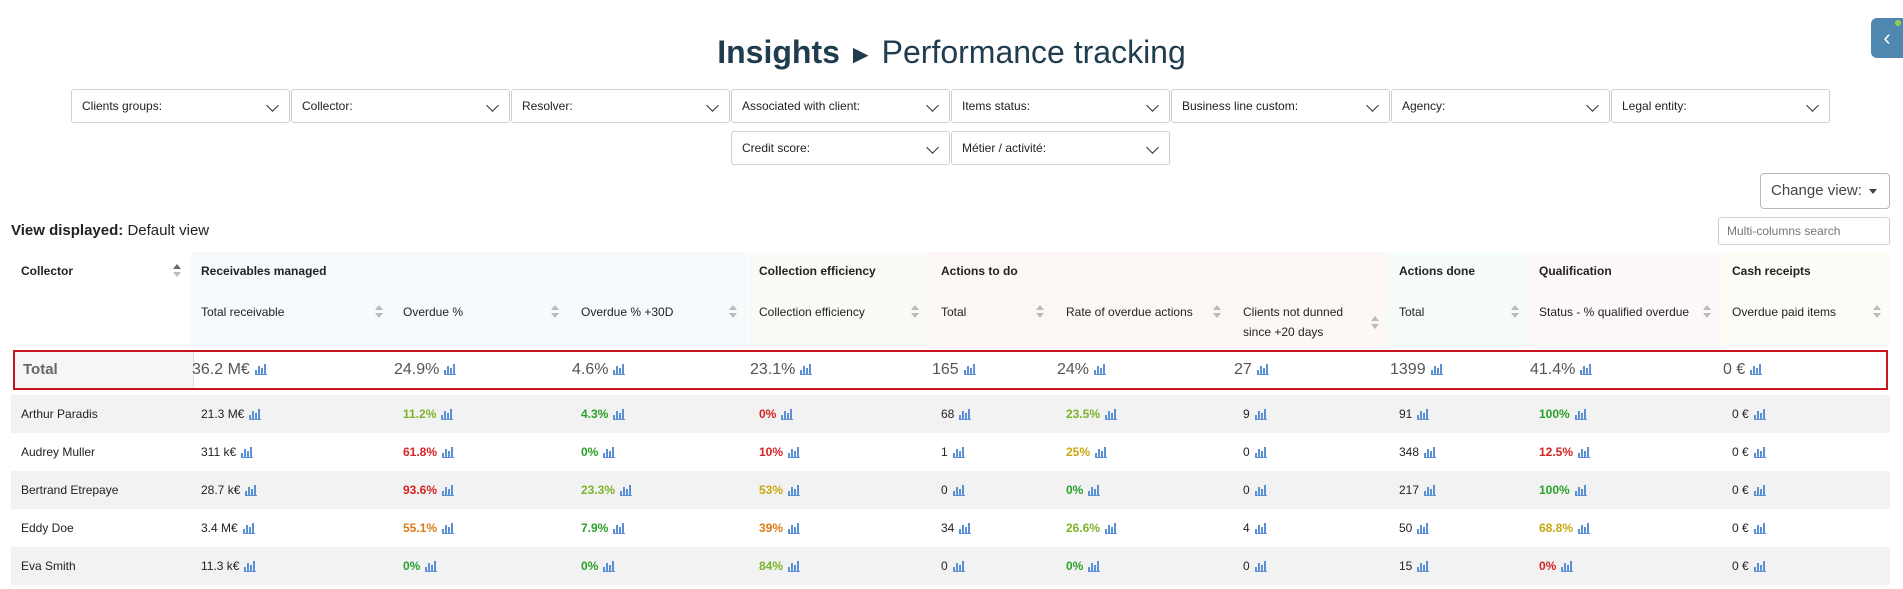  What do you see at coordinates (1614, 312) in the screenshot?
I see `col-status-qualified: Status - % qualified overdue` at bounding box center [1614, 312].